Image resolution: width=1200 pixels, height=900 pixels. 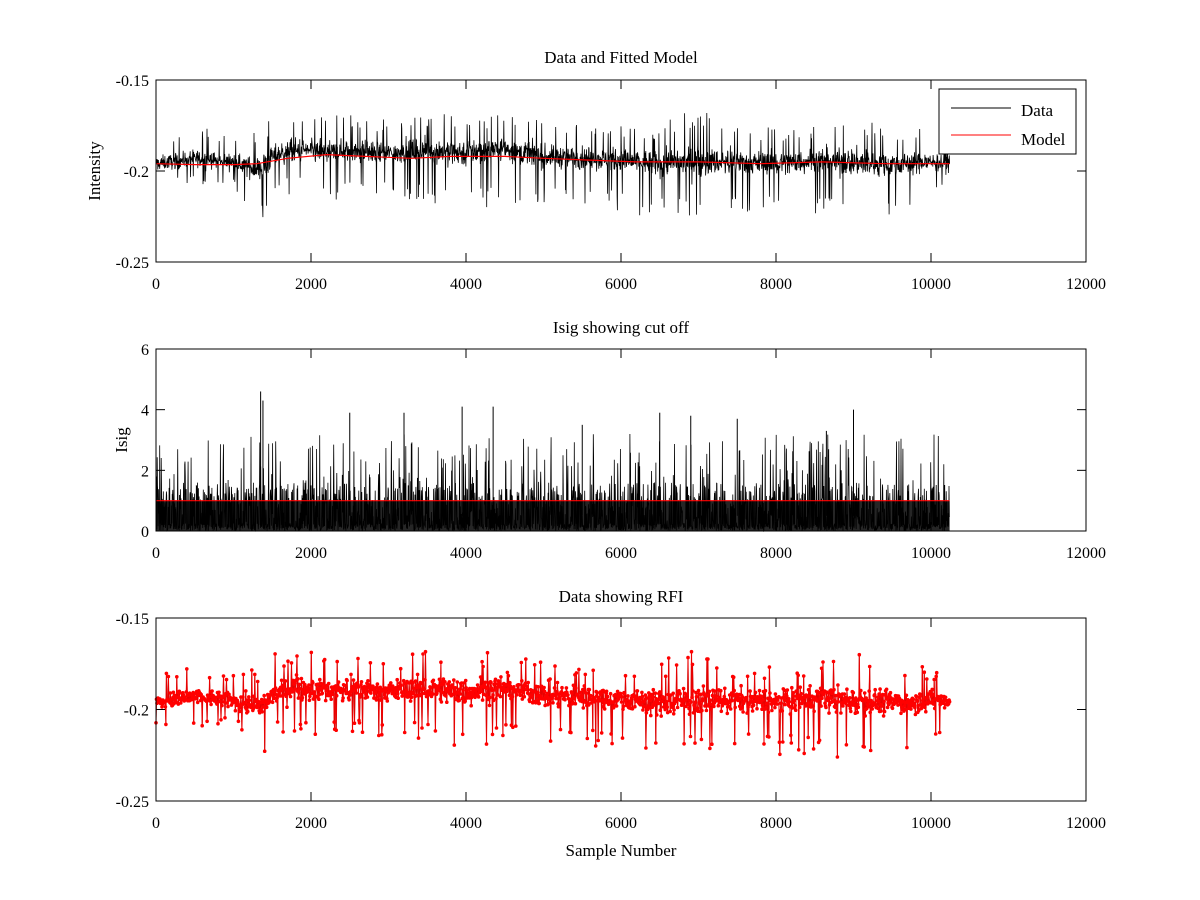 What do you see at coordinates (552, 461) in the screenshot?
I see `panel-2-series-layer` at bounding box center [552, 461].